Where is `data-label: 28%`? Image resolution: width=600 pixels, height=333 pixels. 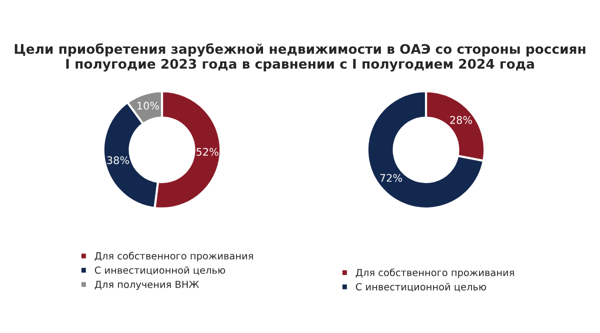
data-label: 28% is located at coordinates (461, 120).